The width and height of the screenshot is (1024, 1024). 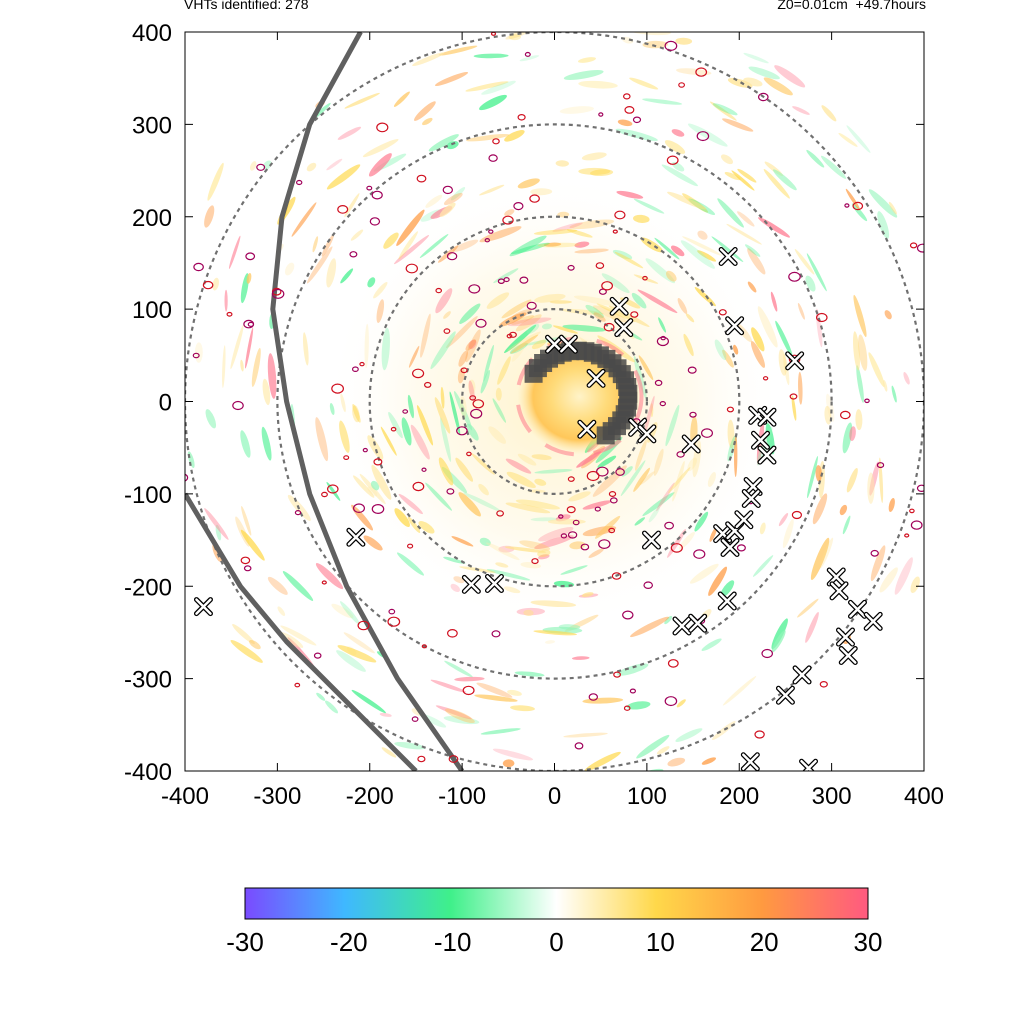 What do you see at coordinates (152, 310) in the screenshot?
I see `y-tick-label: 100` at bounding box center [152, 310].